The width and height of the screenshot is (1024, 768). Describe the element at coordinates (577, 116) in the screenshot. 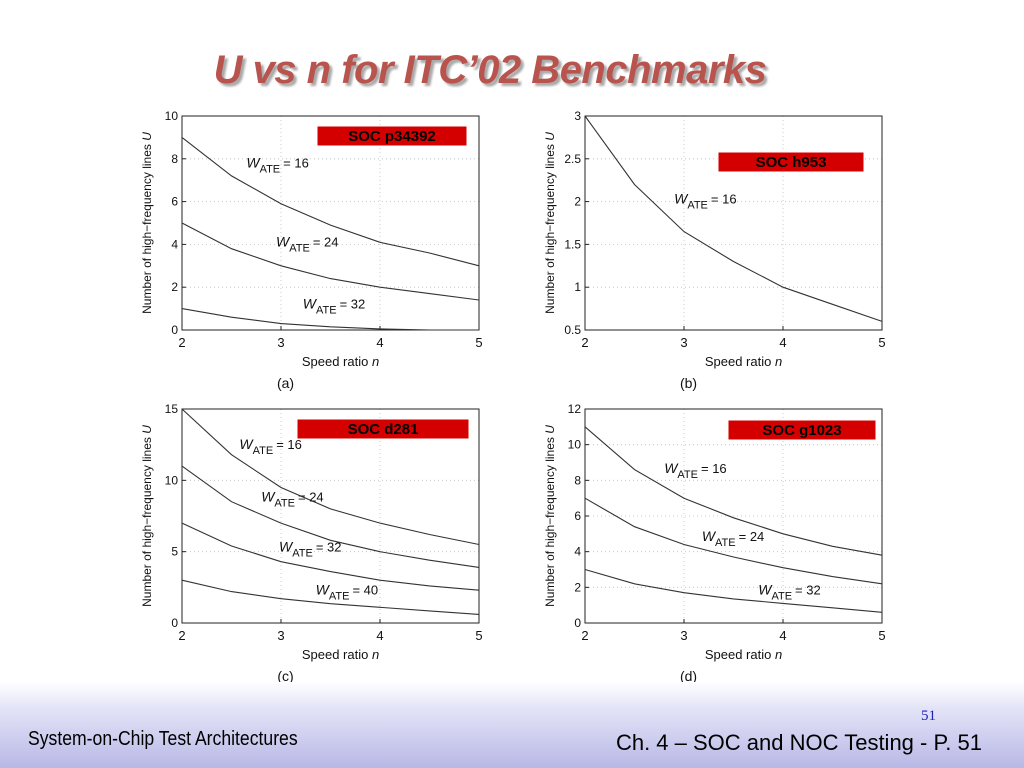

I see `y-tick-label-b-5: 3` at that location.